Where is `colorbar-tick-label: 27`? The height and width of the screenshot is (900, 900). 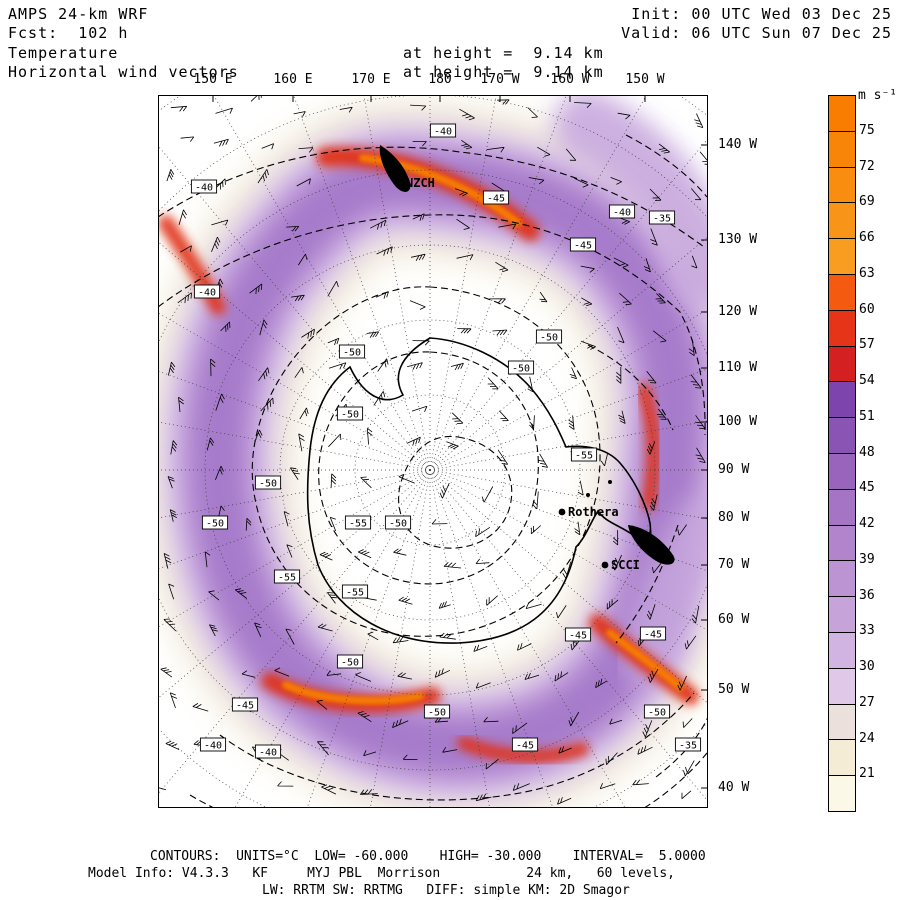
colorbar-tick-label: 27 is located at coordinates (867, 702).